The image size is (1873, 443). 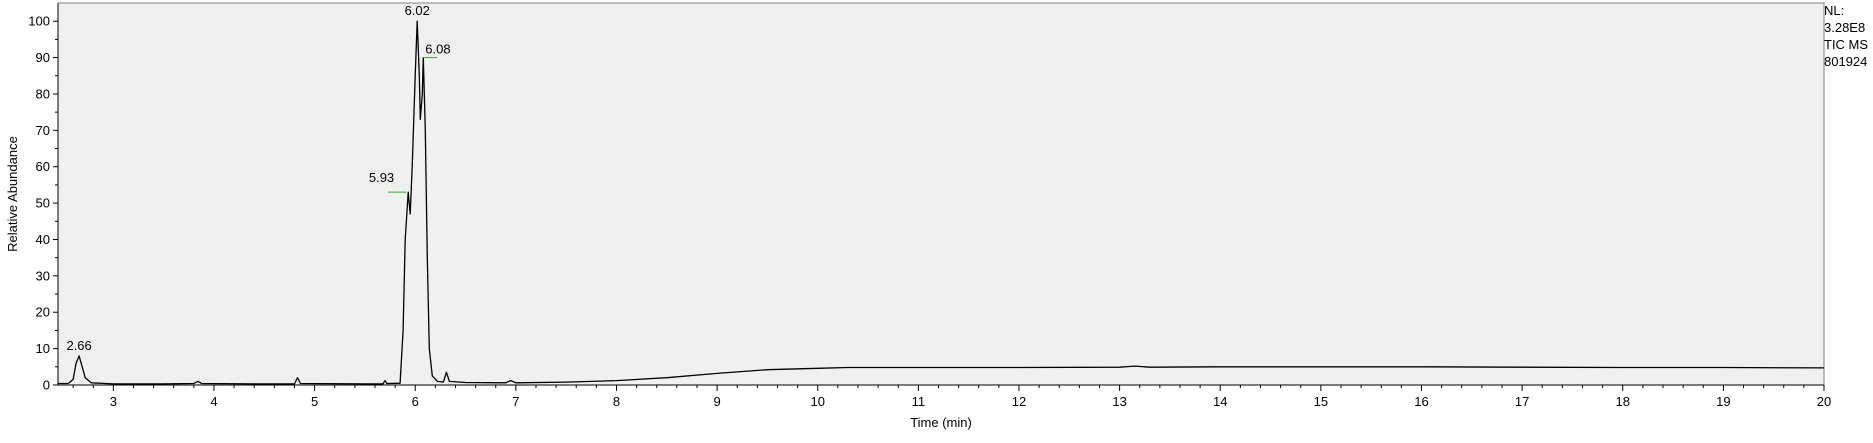 I want to click on y-tick-label: 50, so click(x=43, y=203).